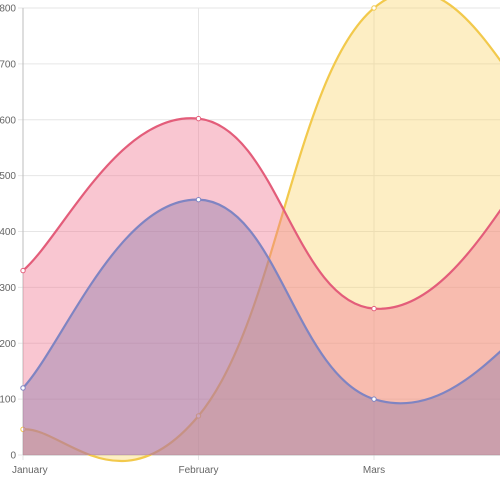  I want to click on y-tick-label: 500, so click(8, 176).